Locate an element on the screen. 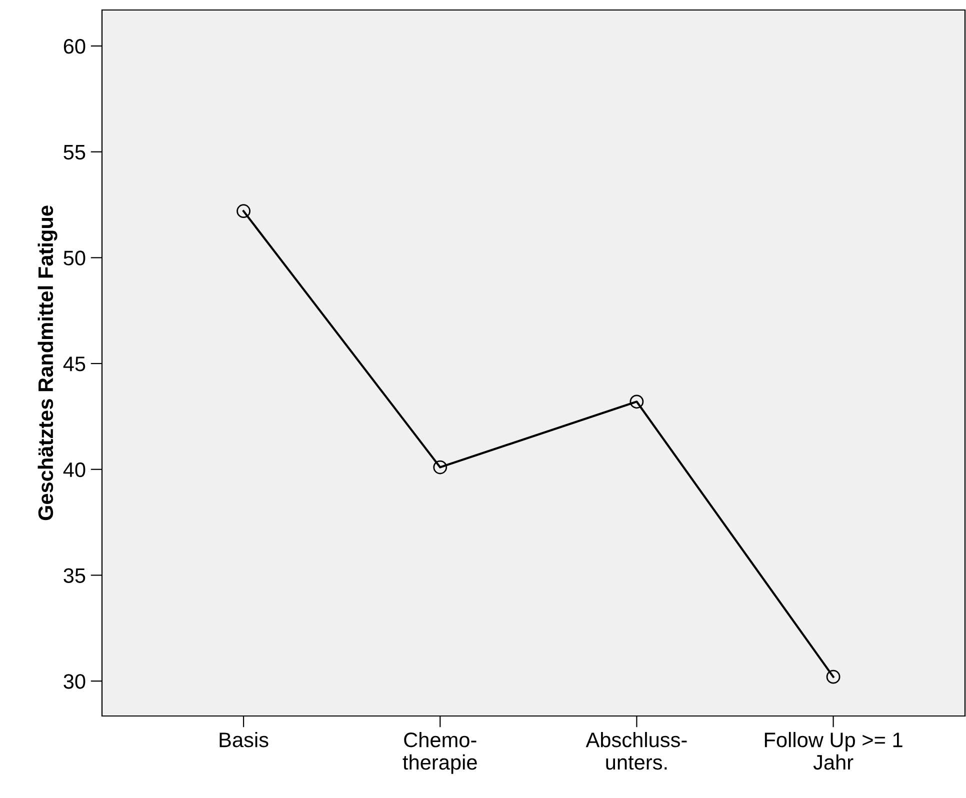 This screenshot has height=798, width=966. y-tick-label: 45 is located at coordinates (74, 364).